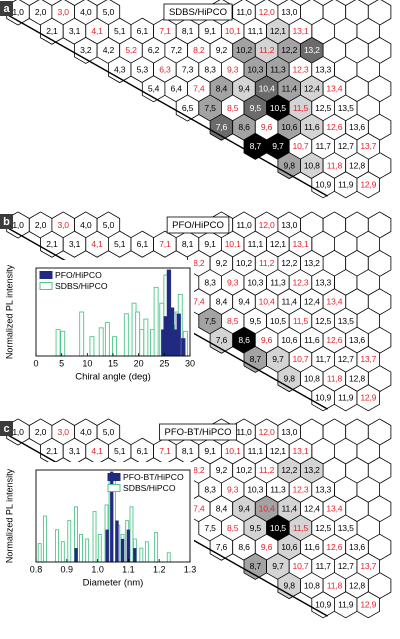  I want to click on cell-label: 7,2, so click(177, 50).